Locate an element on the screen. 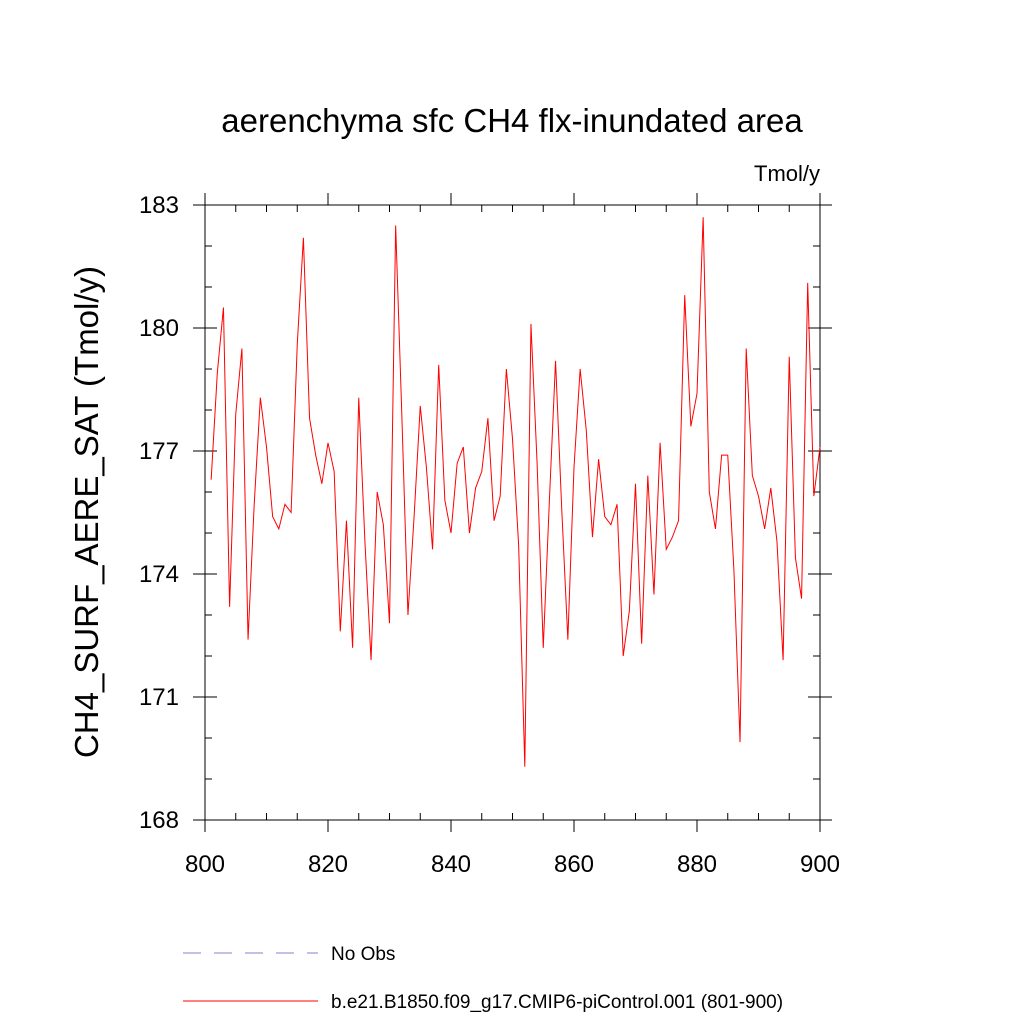 This screenshot has width=1024, height=1024. x-tick-label: 820 is located at coordinates (328, 864).